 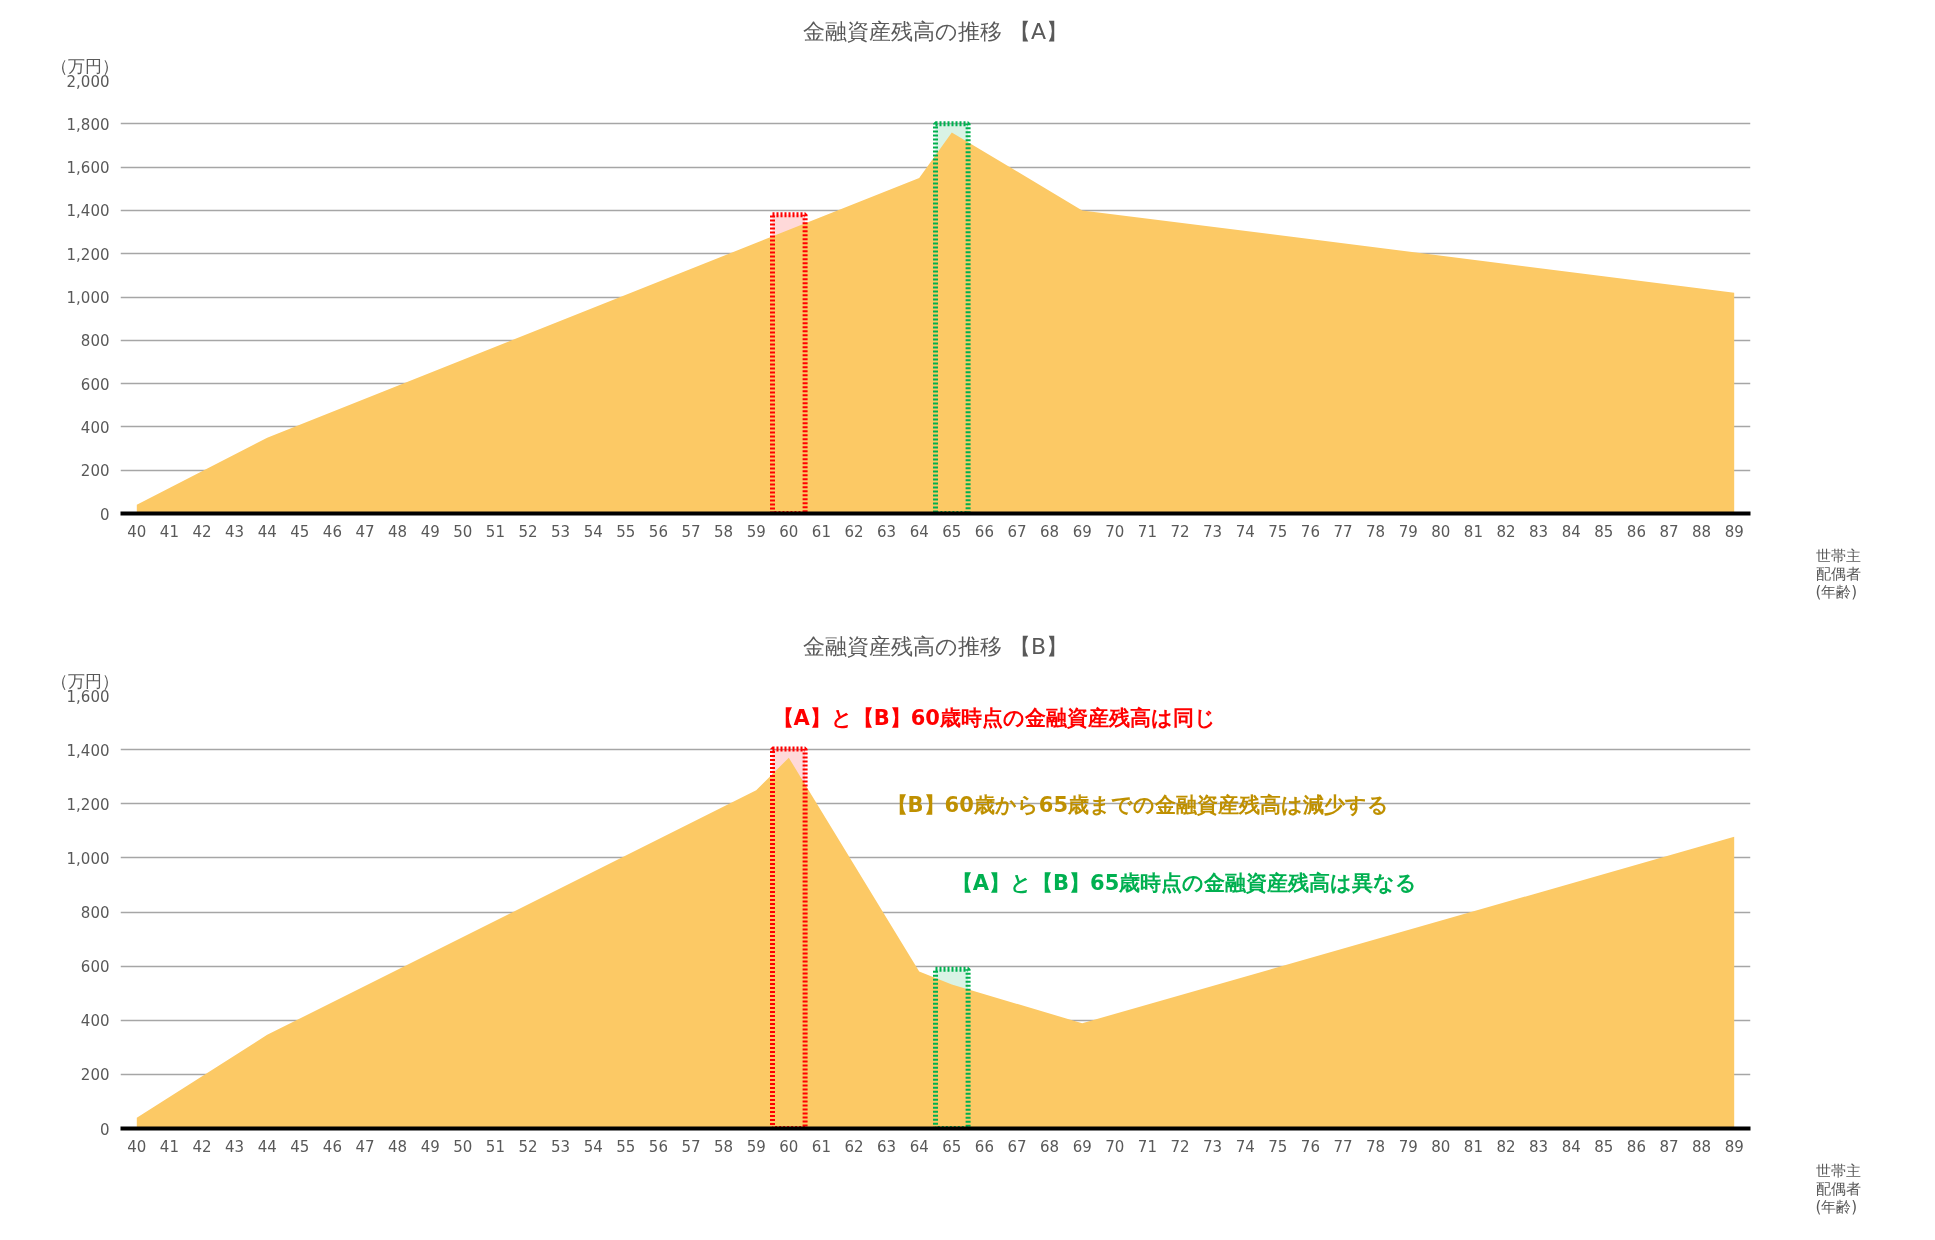 What do you see at coordinates (95, 471) in the screenshot?
I see `y-tick-label: 200` at bounding box center [95, 471].